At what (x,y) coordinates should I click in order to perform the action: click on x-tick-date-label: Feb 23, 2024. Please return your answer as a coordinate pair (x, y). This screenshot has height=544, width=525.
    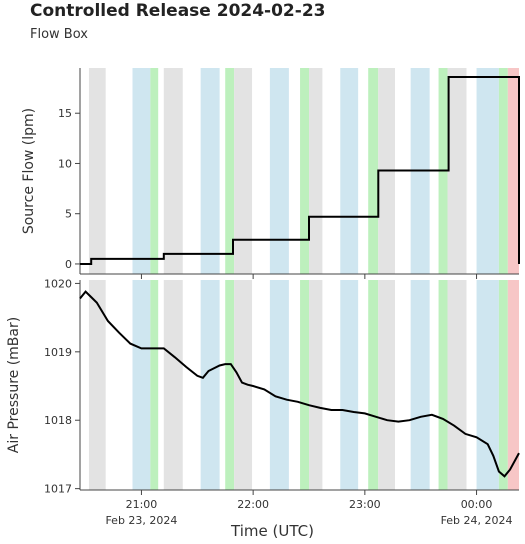
    Looking at the image, I should click on (141, 520).